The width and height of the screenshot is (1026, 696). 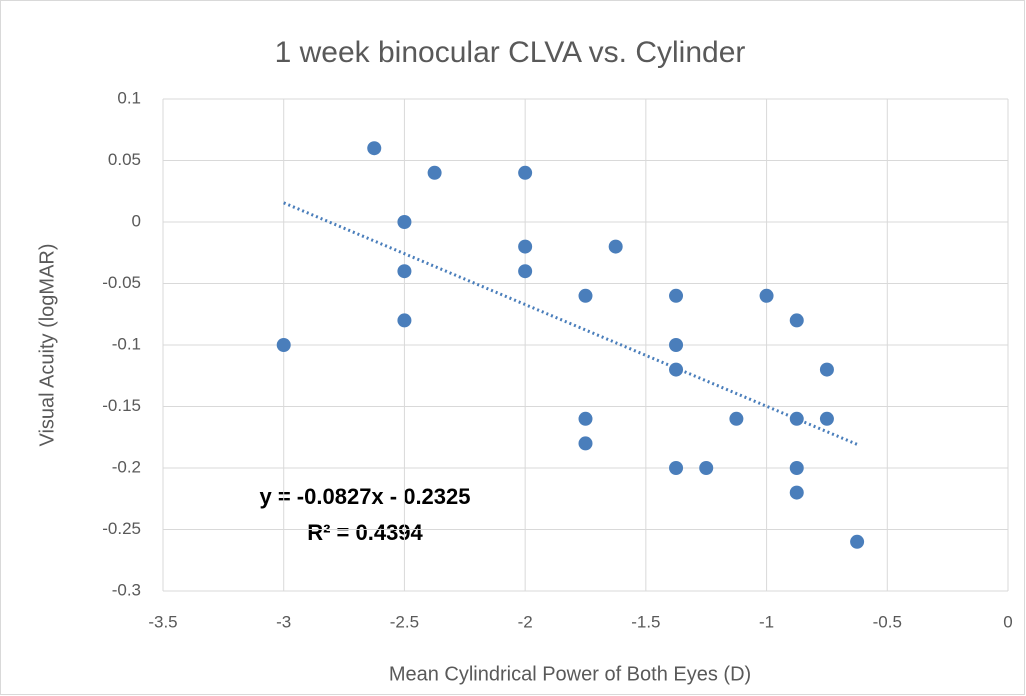 What do you see at coordinates (121, 405) in the screenshot?
I see `y-tick-label: -0.15` at bounding box center [121, 405].